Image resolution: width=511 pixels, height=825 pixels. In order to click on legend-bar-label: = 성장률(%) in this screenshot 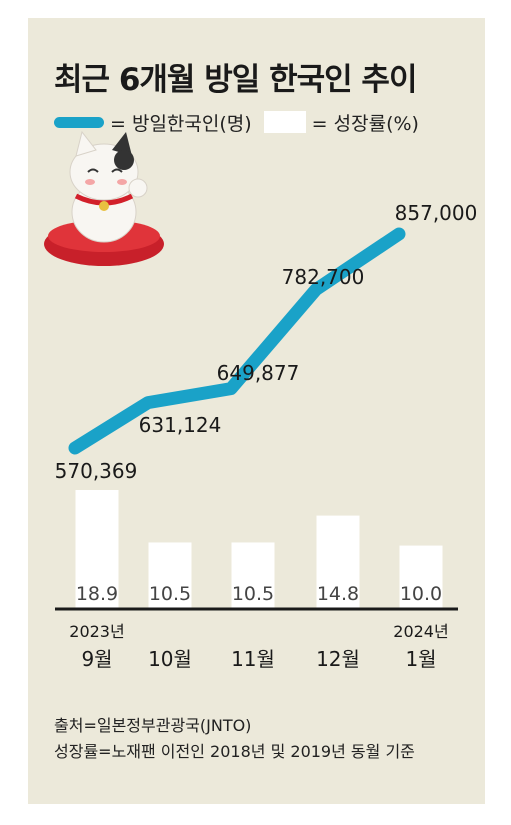, I will do `click(365, 123)`.